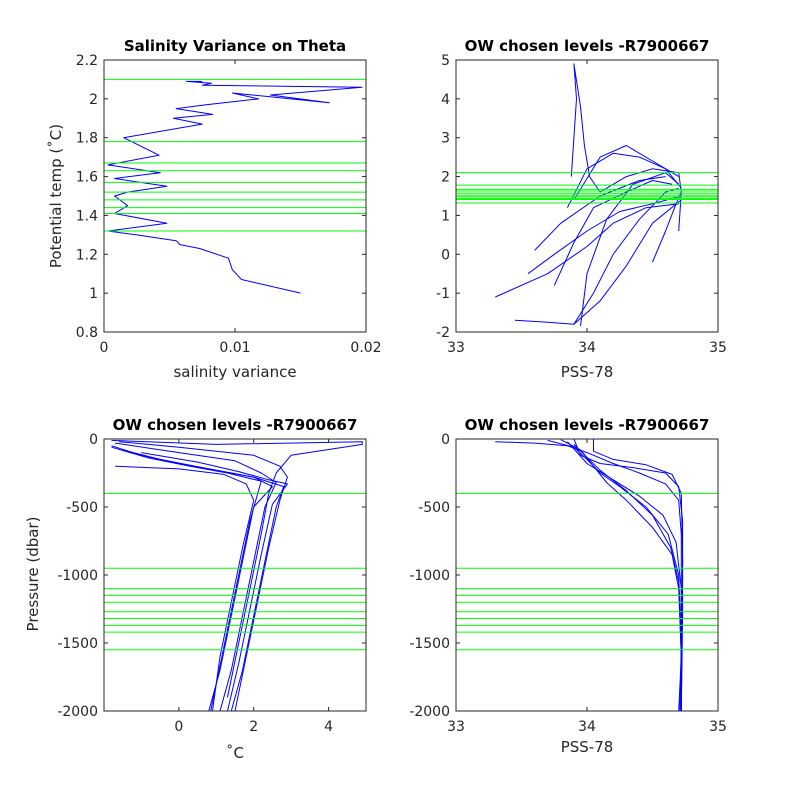 The width and height of the screenshot is (800, 800). Describe the element at coordinates (443, 333) in the screenshot. I see `y-tick-label: -2` at that location.